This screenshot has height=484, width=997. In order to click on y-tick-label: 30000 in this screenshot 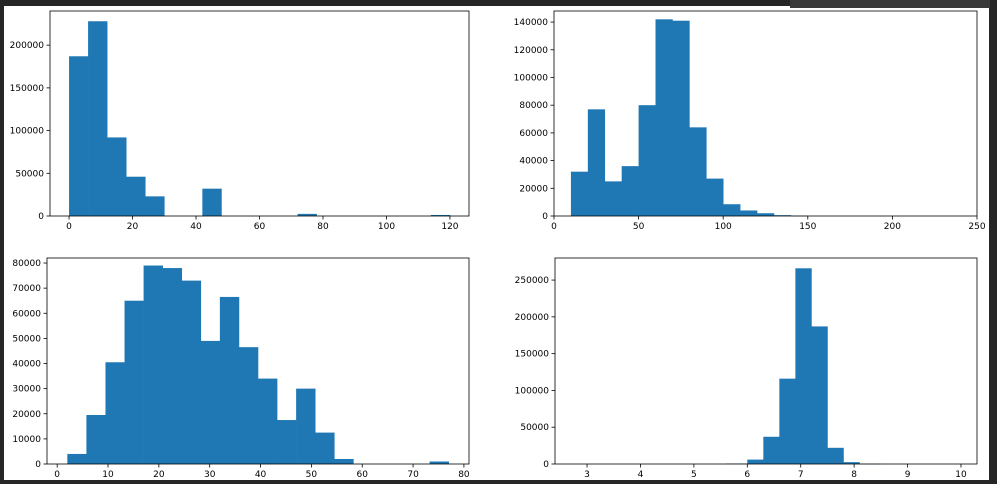, I will do `click(26, 390)`.